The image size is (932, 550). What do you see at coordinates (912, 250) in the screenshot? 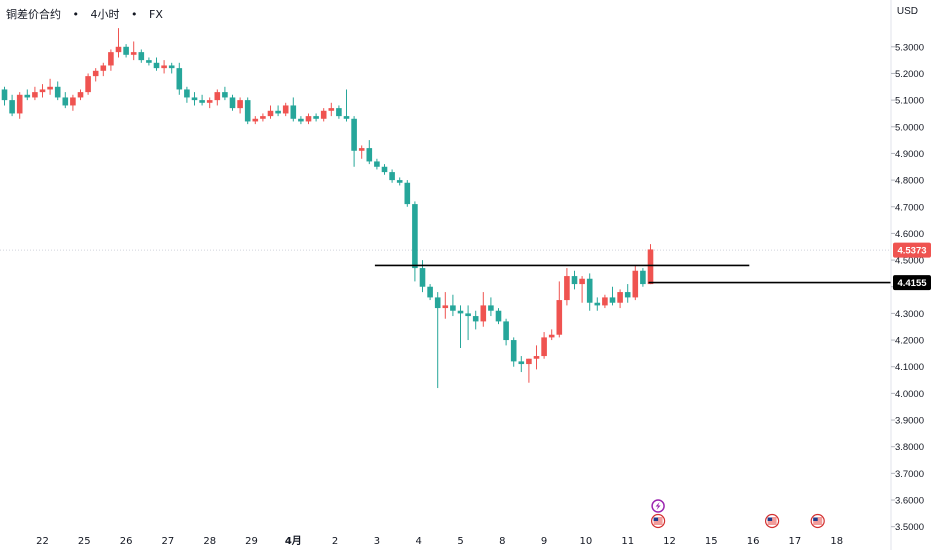
I see `current-price-label: 4.5373` at bounding box center [912, 250].